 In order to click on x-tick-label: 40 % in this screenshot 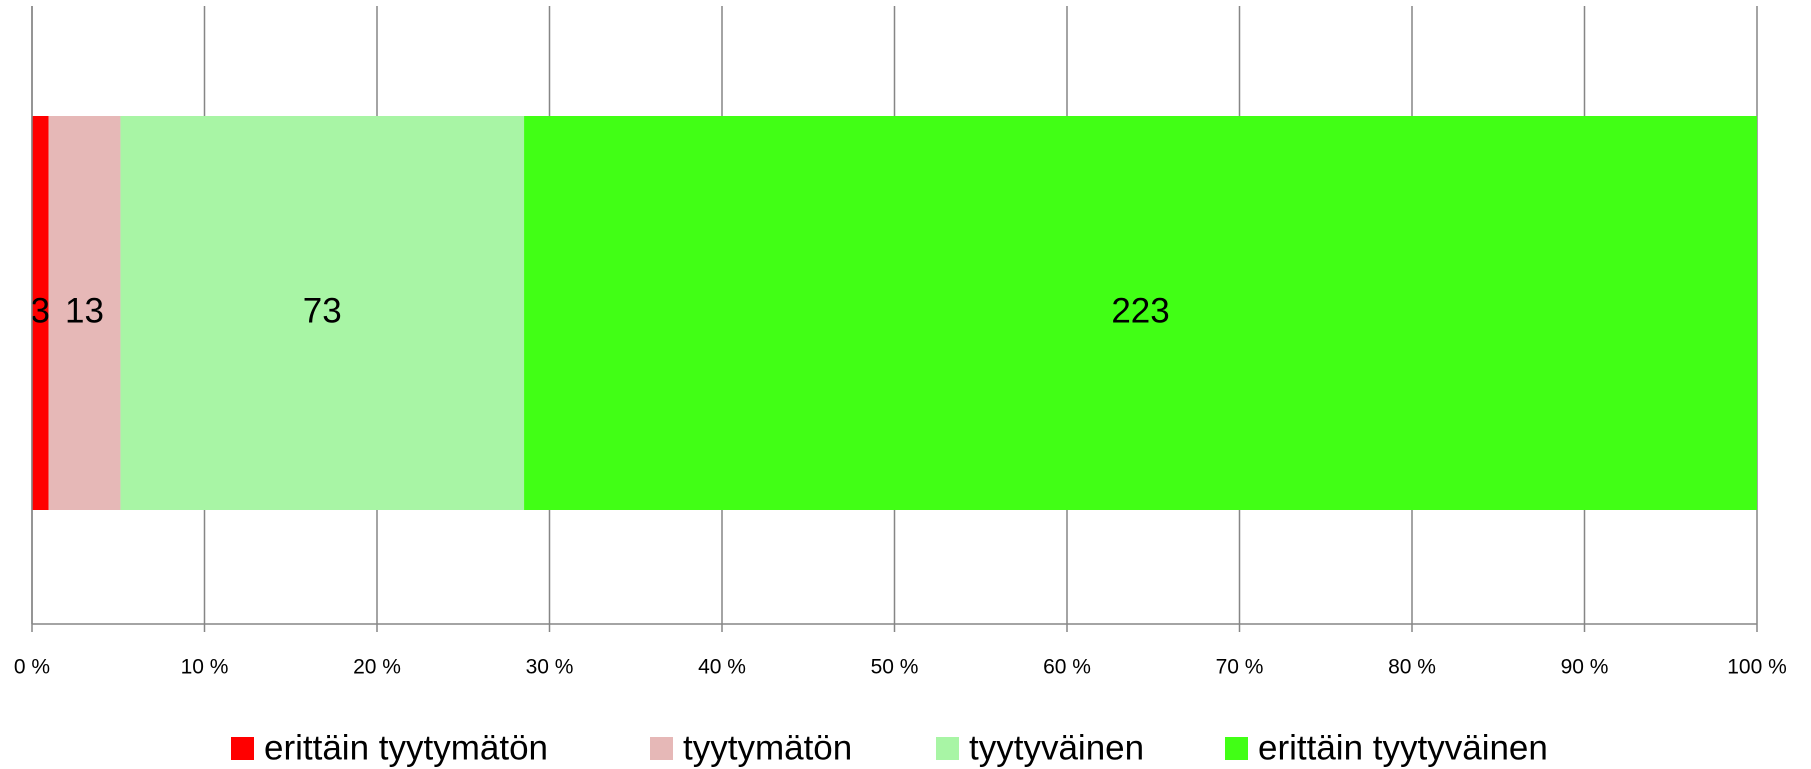, I will do `click(722, 667)`.